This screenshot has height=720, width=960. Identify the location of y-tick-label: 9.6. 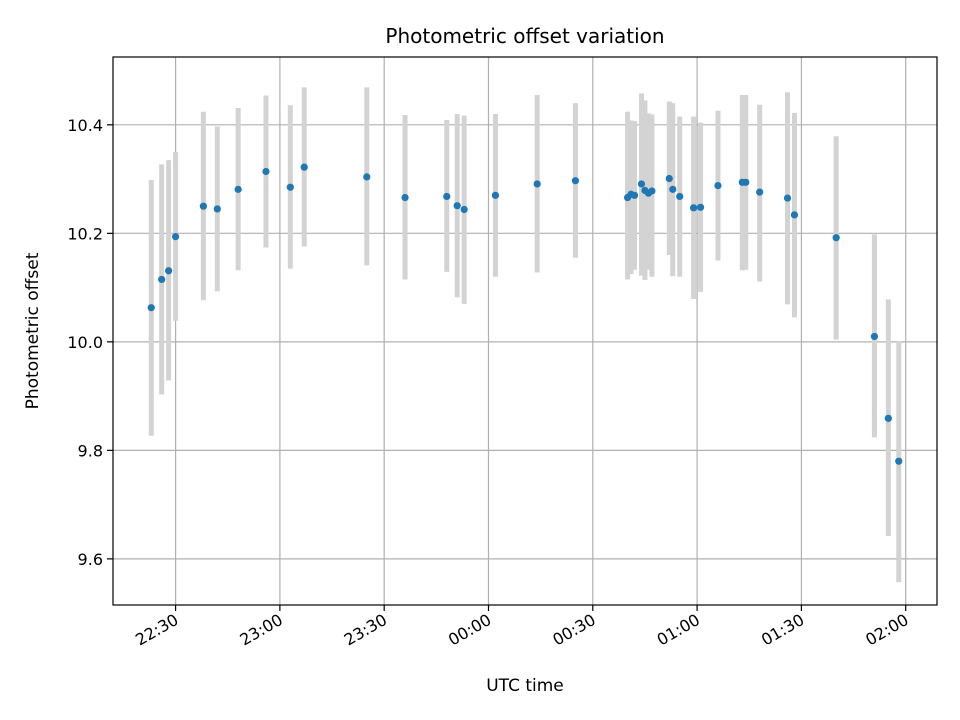
(90, 559).